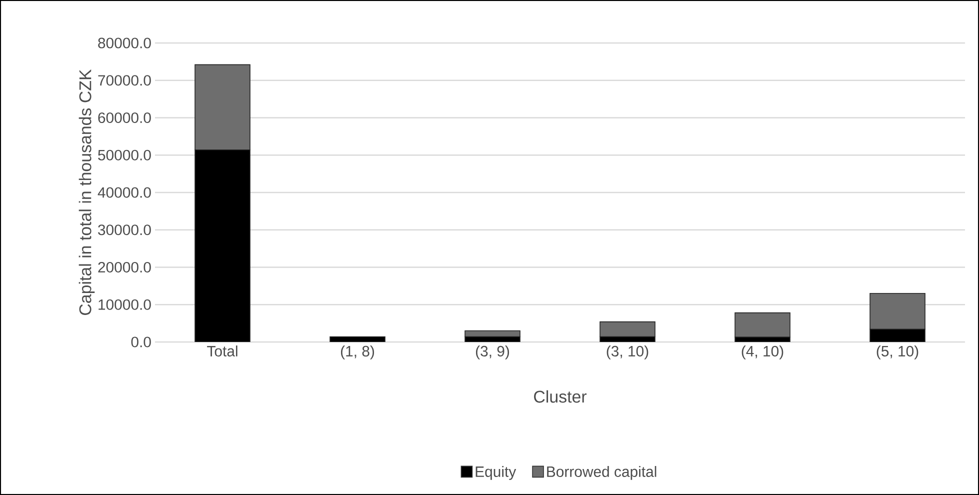 This screenshot has height=495, width=979. I want to click on y-tick-label: 80000.0, so click(124, 43).